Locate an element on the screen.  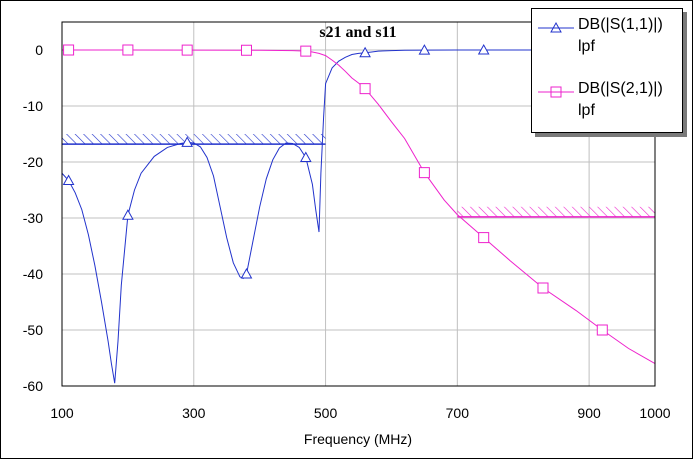
x-axis-label: Frequency (MHz) is located at coordinates (358, 439).